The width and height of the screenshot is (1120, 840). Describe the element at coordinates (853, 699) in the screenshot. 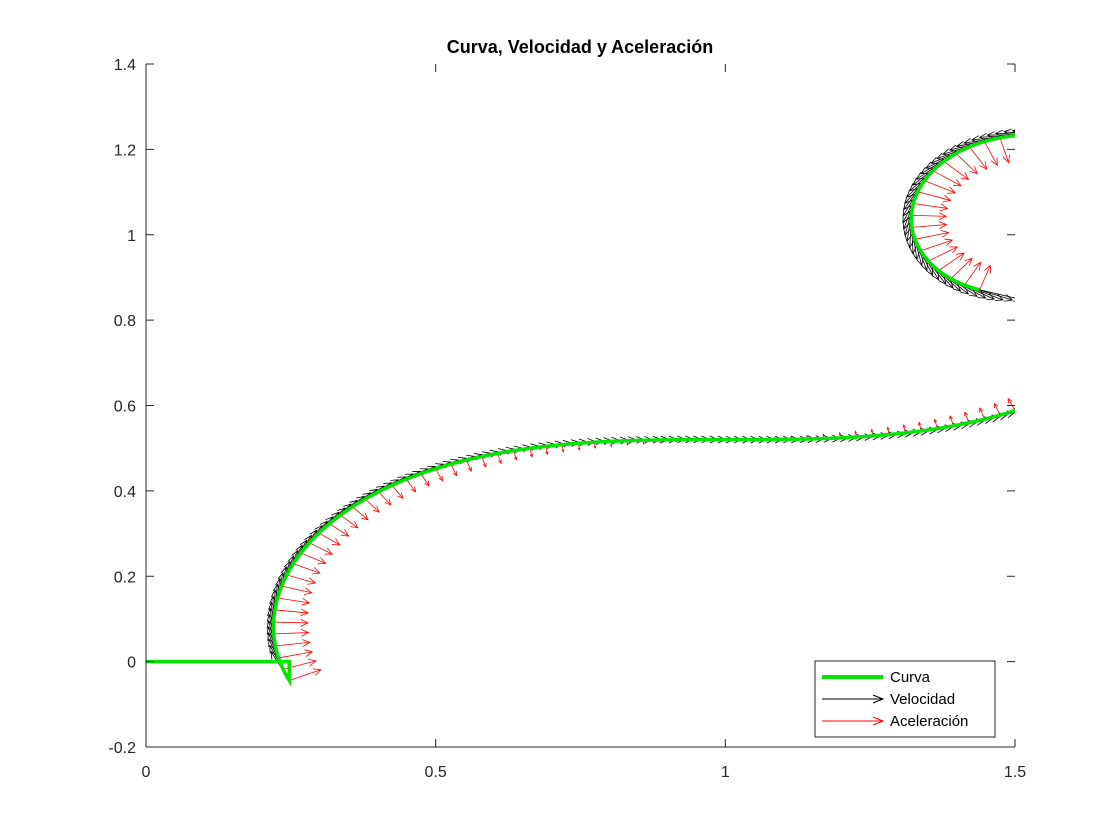

I see `legend-swatch-velocity` at that location.